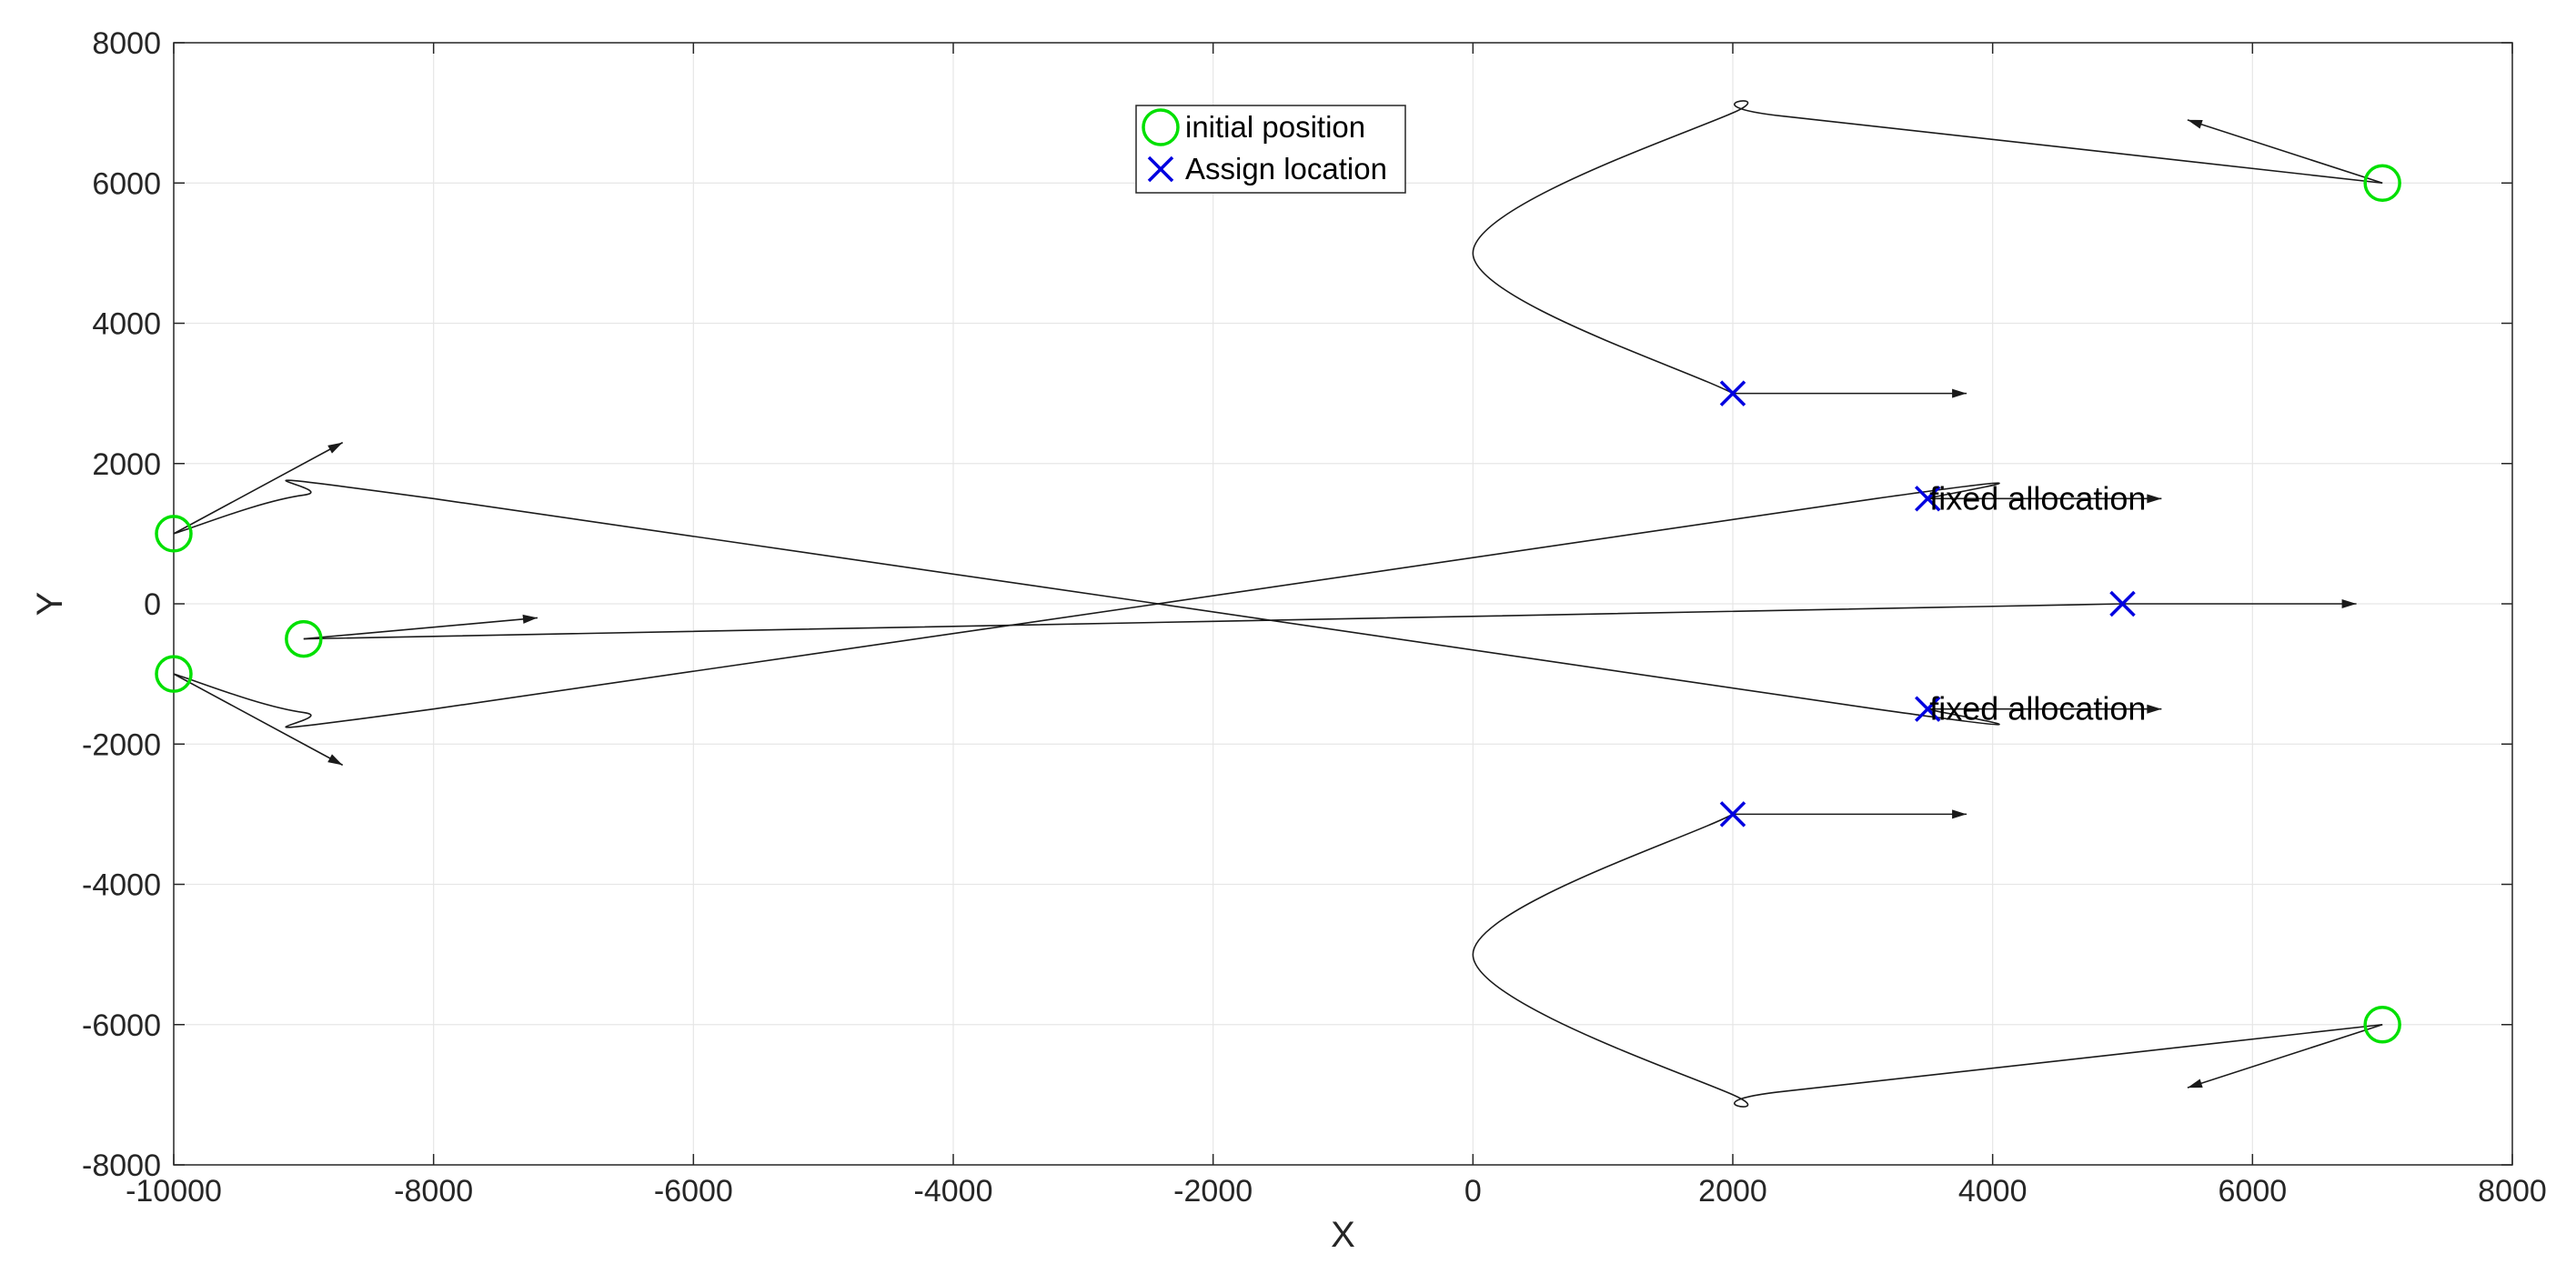 The height and width of the screenshot is (1284, 2576). Describe the element at coordinates (126, 464) in the screenshot. I see `y-tick-label: 2000` at that location.